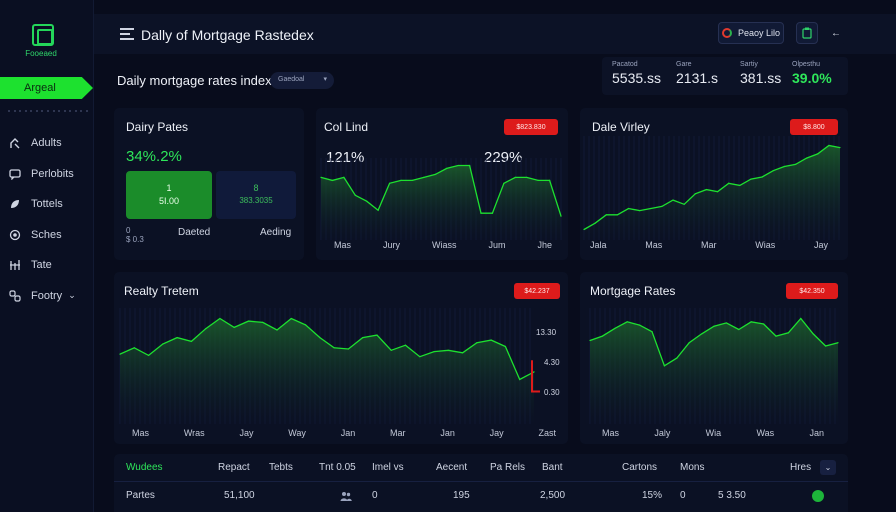 This screenshot has width=896, height=512. Describe the element at coordinates (51, 174) in the screenshot. I see `sidebar-item-perlobits: Perlobits` at that location.